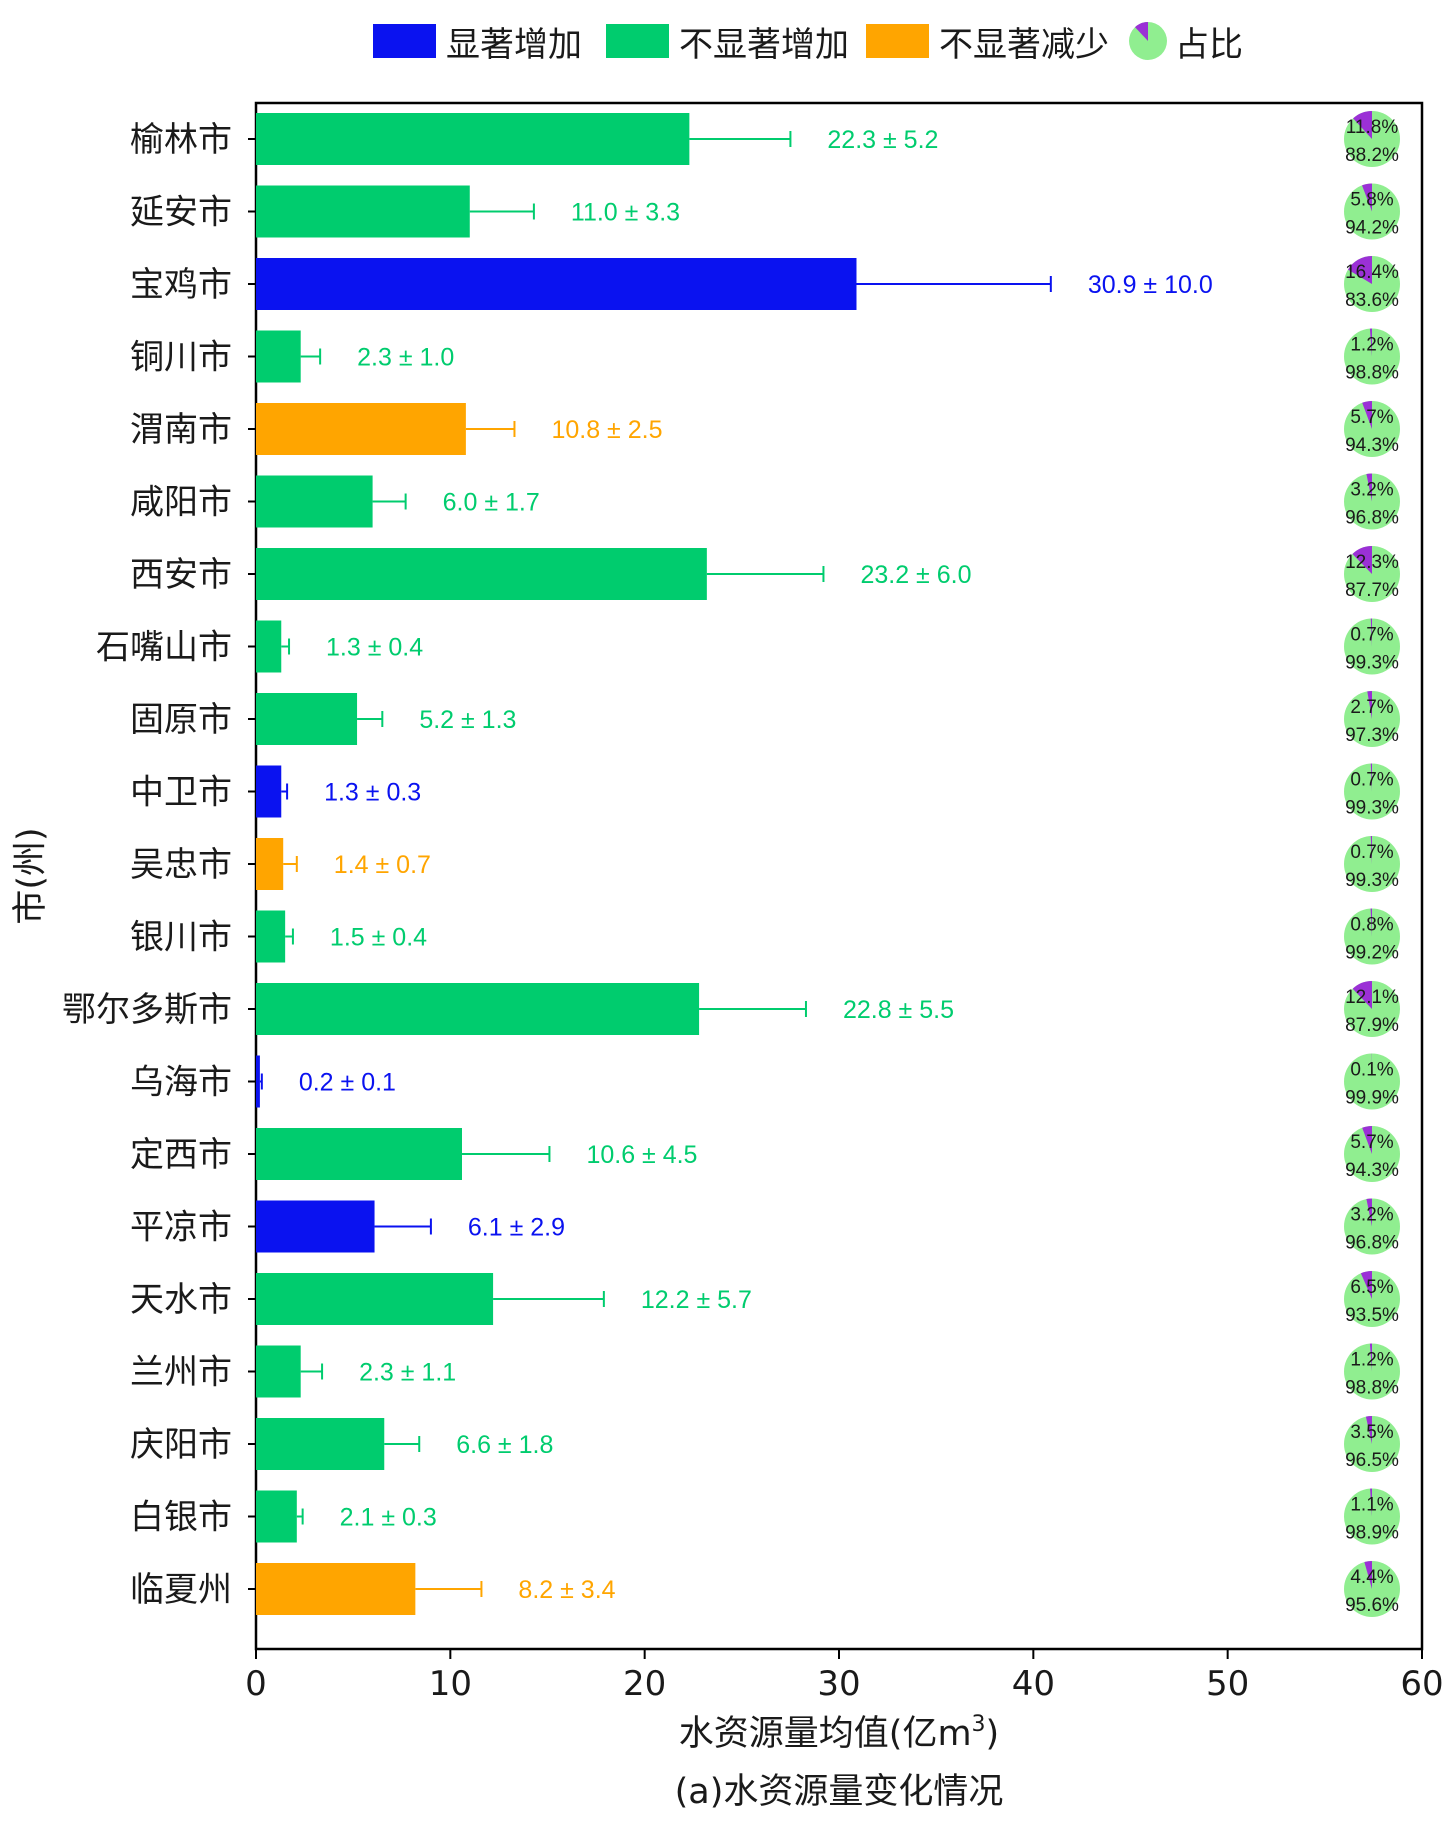 The image size is (1447, 1824). I want to click on x-tick-label-1: 10, so click(450, 1684).